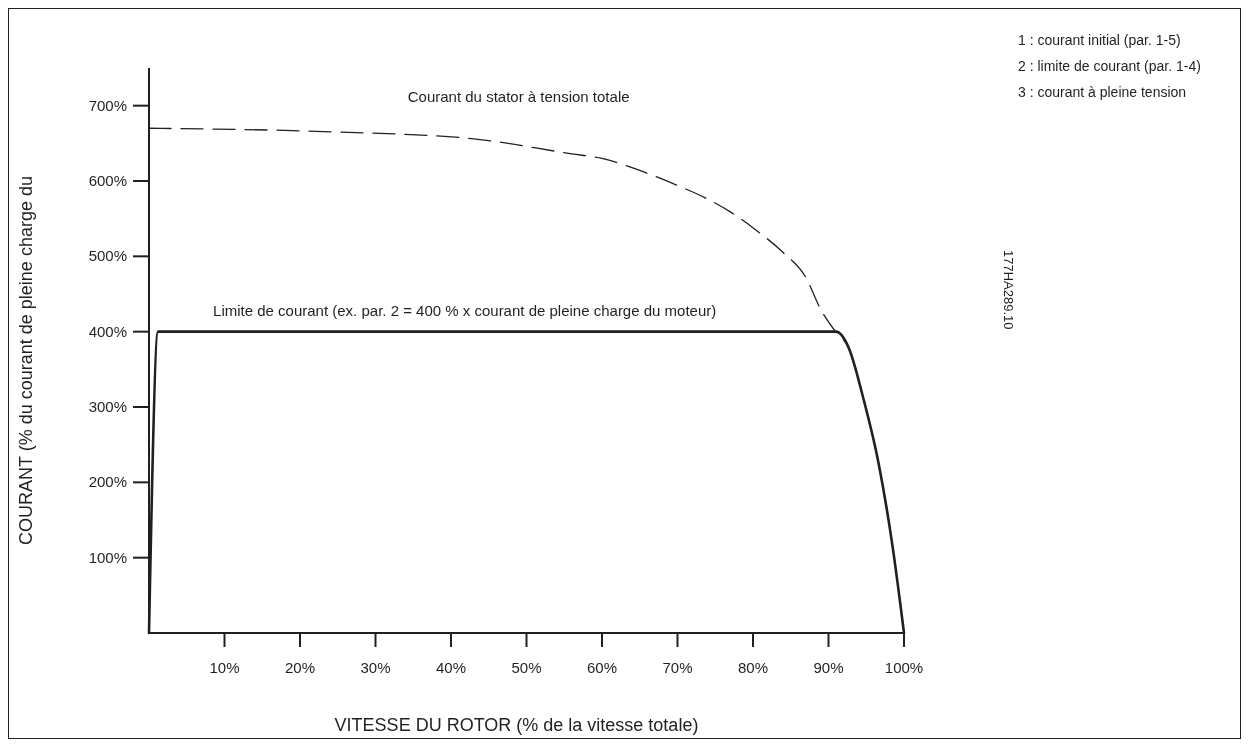 The width and height of the screenshot is (1249, 747). Describe the element at coordinates (518, 97) in the screenshot. I see `series-label: Courant du stator à tension totale` at that location.